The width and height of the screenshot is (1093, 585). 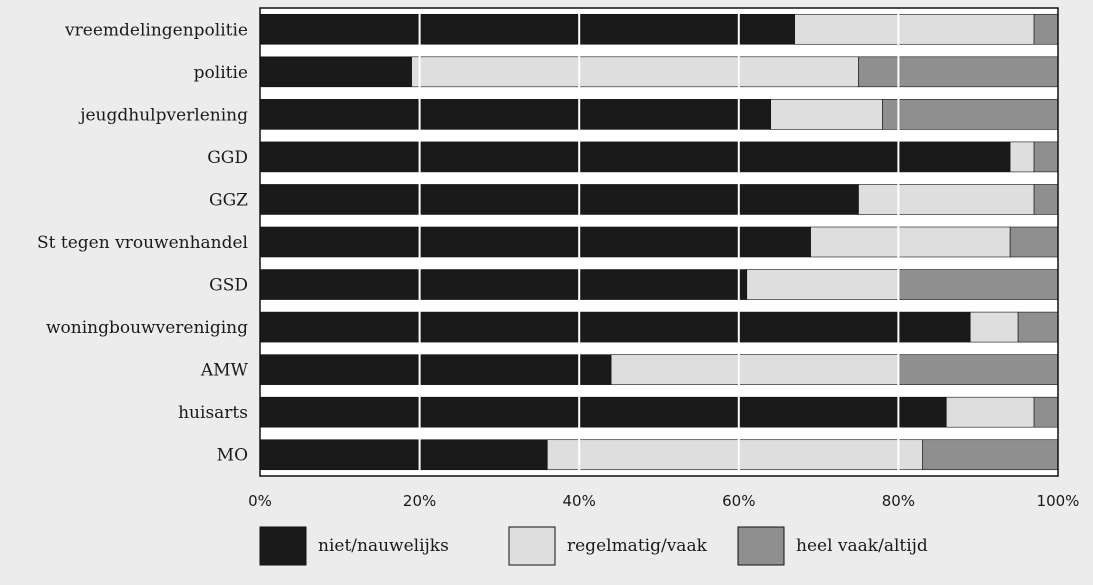 What do you see at coordinates (221, 73) in the screenshot?
I see `category-label: politie` at bounding box center [221, 73].